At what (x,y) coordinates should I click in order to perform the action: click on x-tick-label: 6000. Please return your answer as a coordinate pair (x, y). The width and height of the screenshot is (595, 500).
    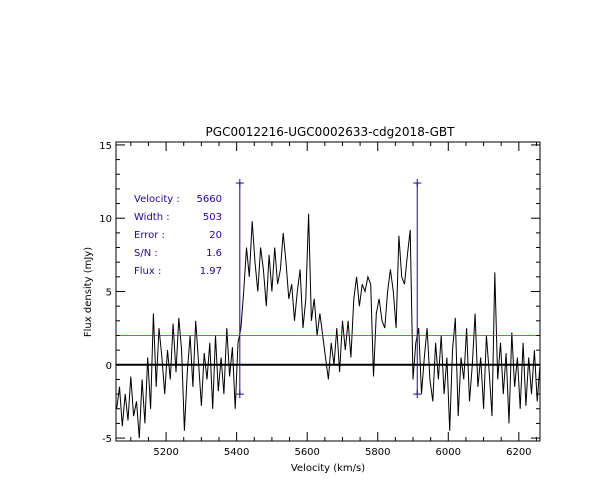
    Looking at the image, I should click on (448, 452).